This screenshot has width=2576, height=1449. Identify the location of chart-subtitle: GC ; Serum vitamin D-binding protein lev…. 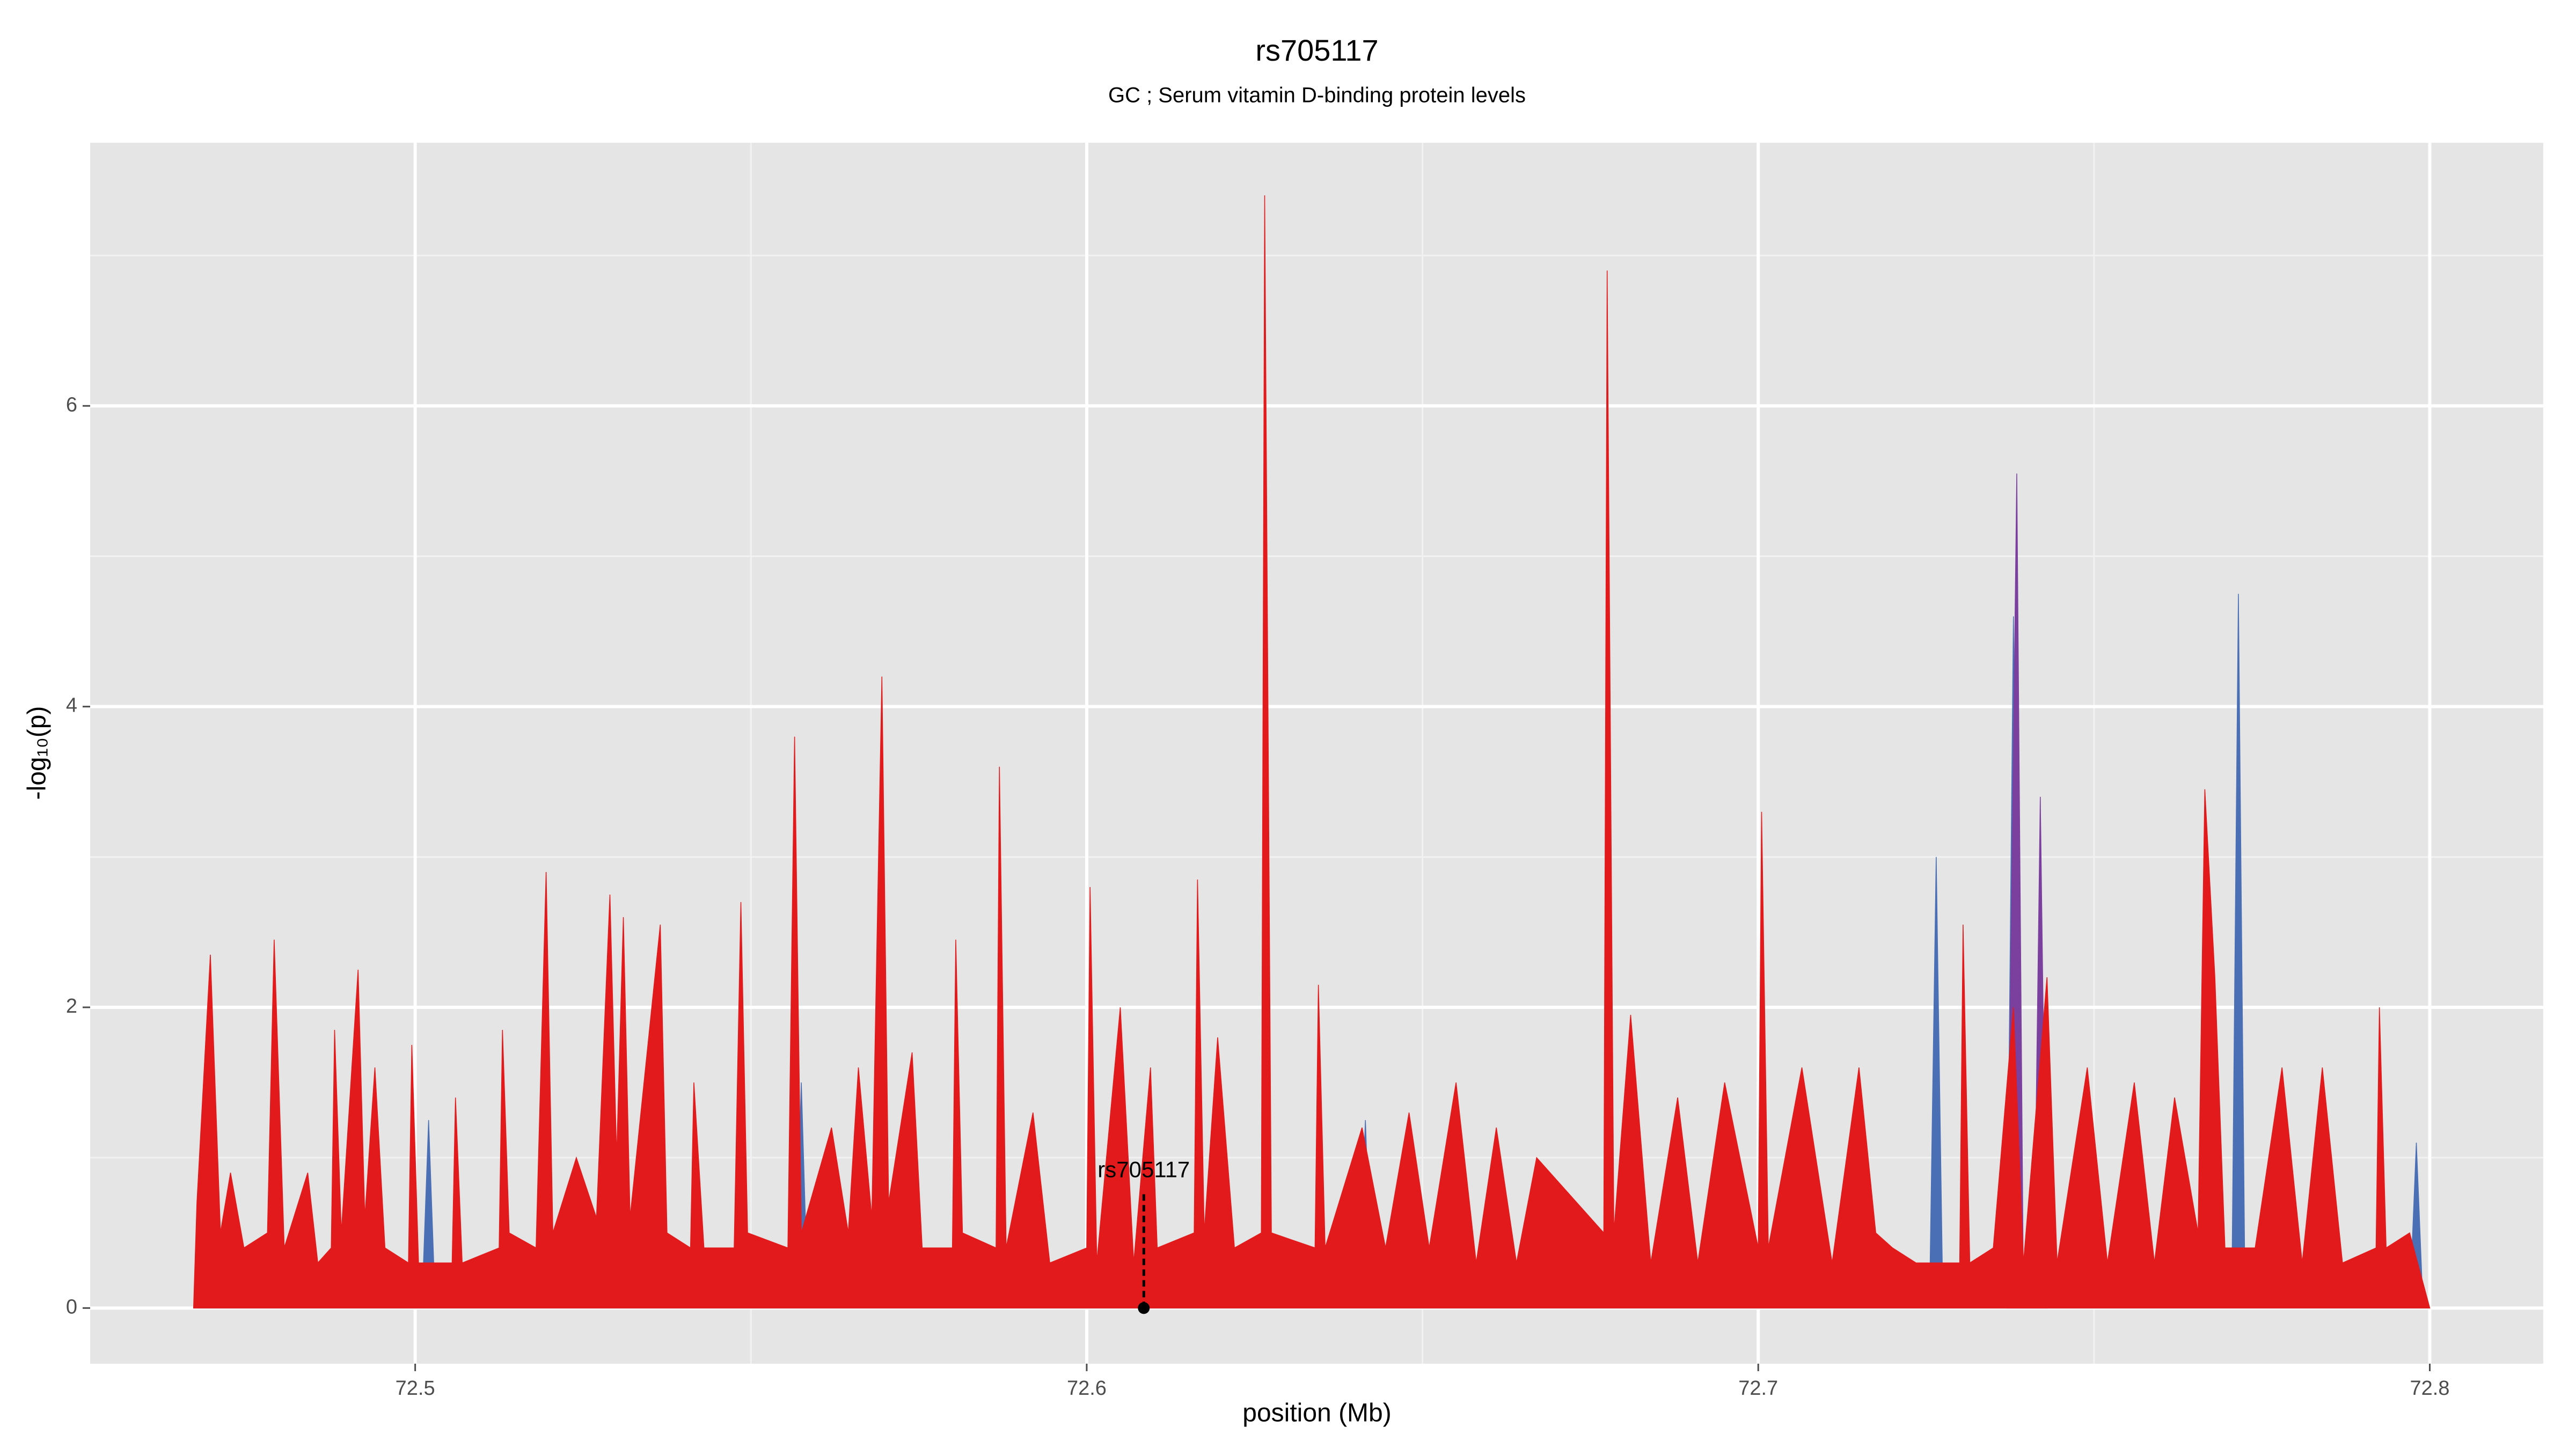
(1317, 95).